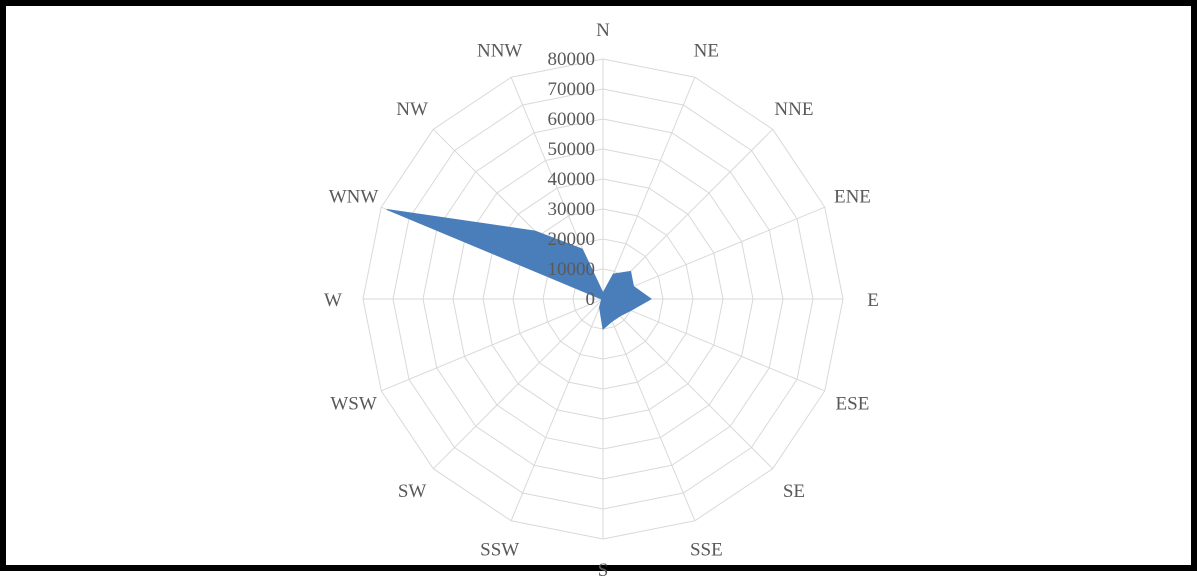 The width and height of the screenshot is (1197, 577). What do you see at coordinates (499, 51) in the screenshot?
I see `direction-label-nnw: NNW` at bounding box center [499, 51].